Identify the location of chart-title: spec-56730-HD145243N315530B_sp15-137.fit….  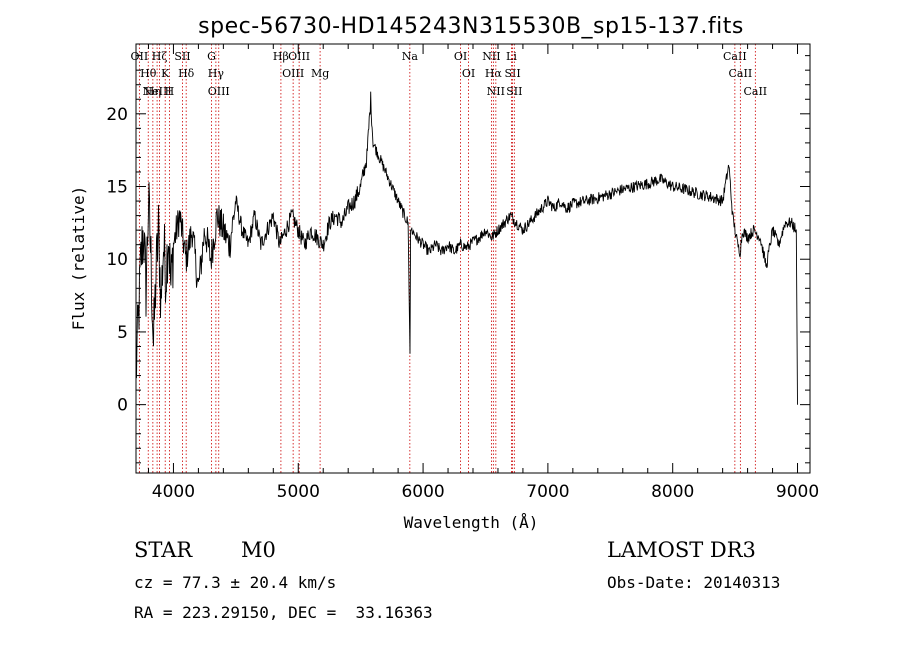
(471, 26).